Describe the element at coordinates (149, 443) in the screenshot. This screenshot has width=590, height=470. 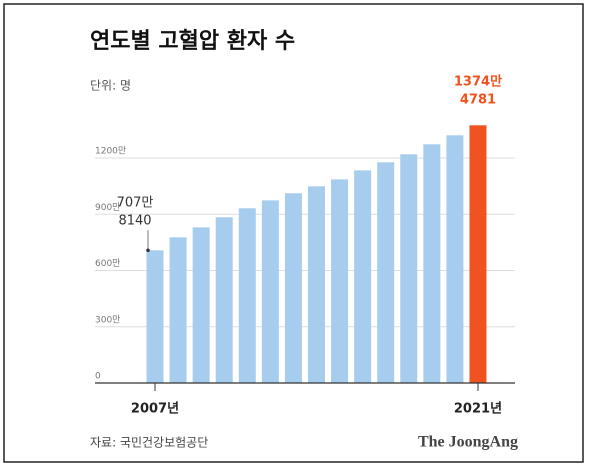
I see `source: 자료: 국민건강보험공단` at that location.